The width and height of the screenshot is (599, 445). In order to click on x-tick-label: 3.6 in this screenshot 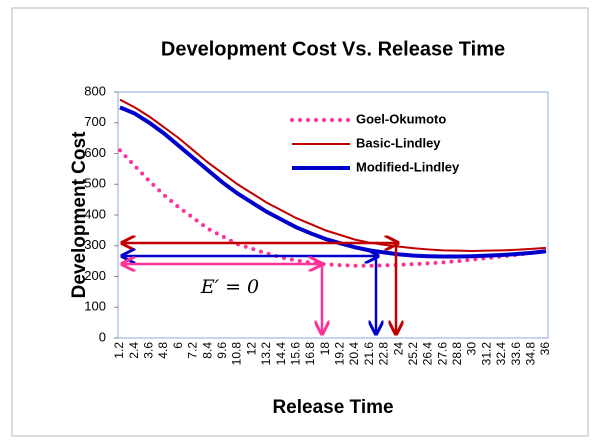, I will do `click(149, 350)`.